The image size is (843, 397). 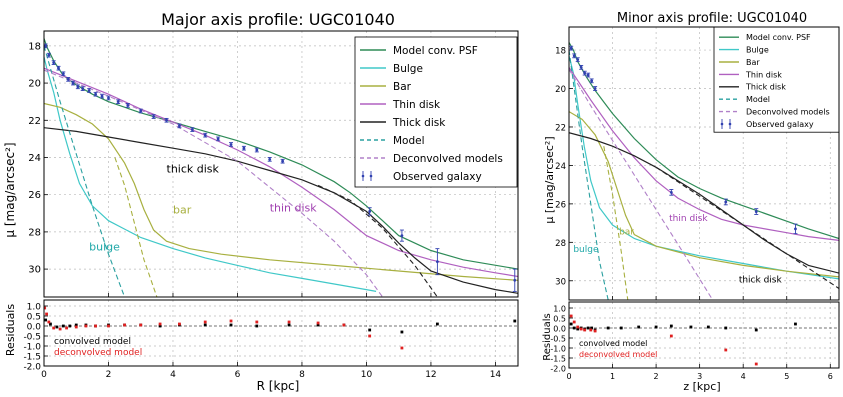 I want to click on y-tick-label: -1.0, so click(x=558, y=349).